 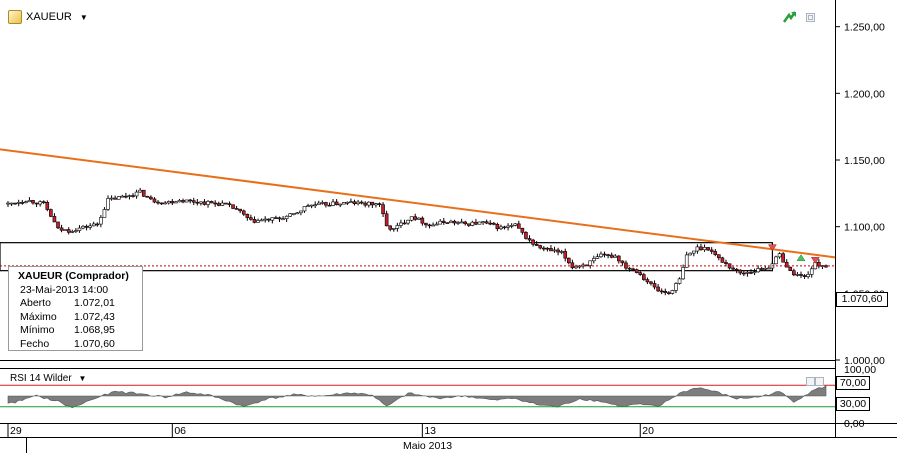 What do you see at coordinates (35, 343) in the screenshot?
I see `ohlc-label: Fecho` at bounding box center [35, 343].